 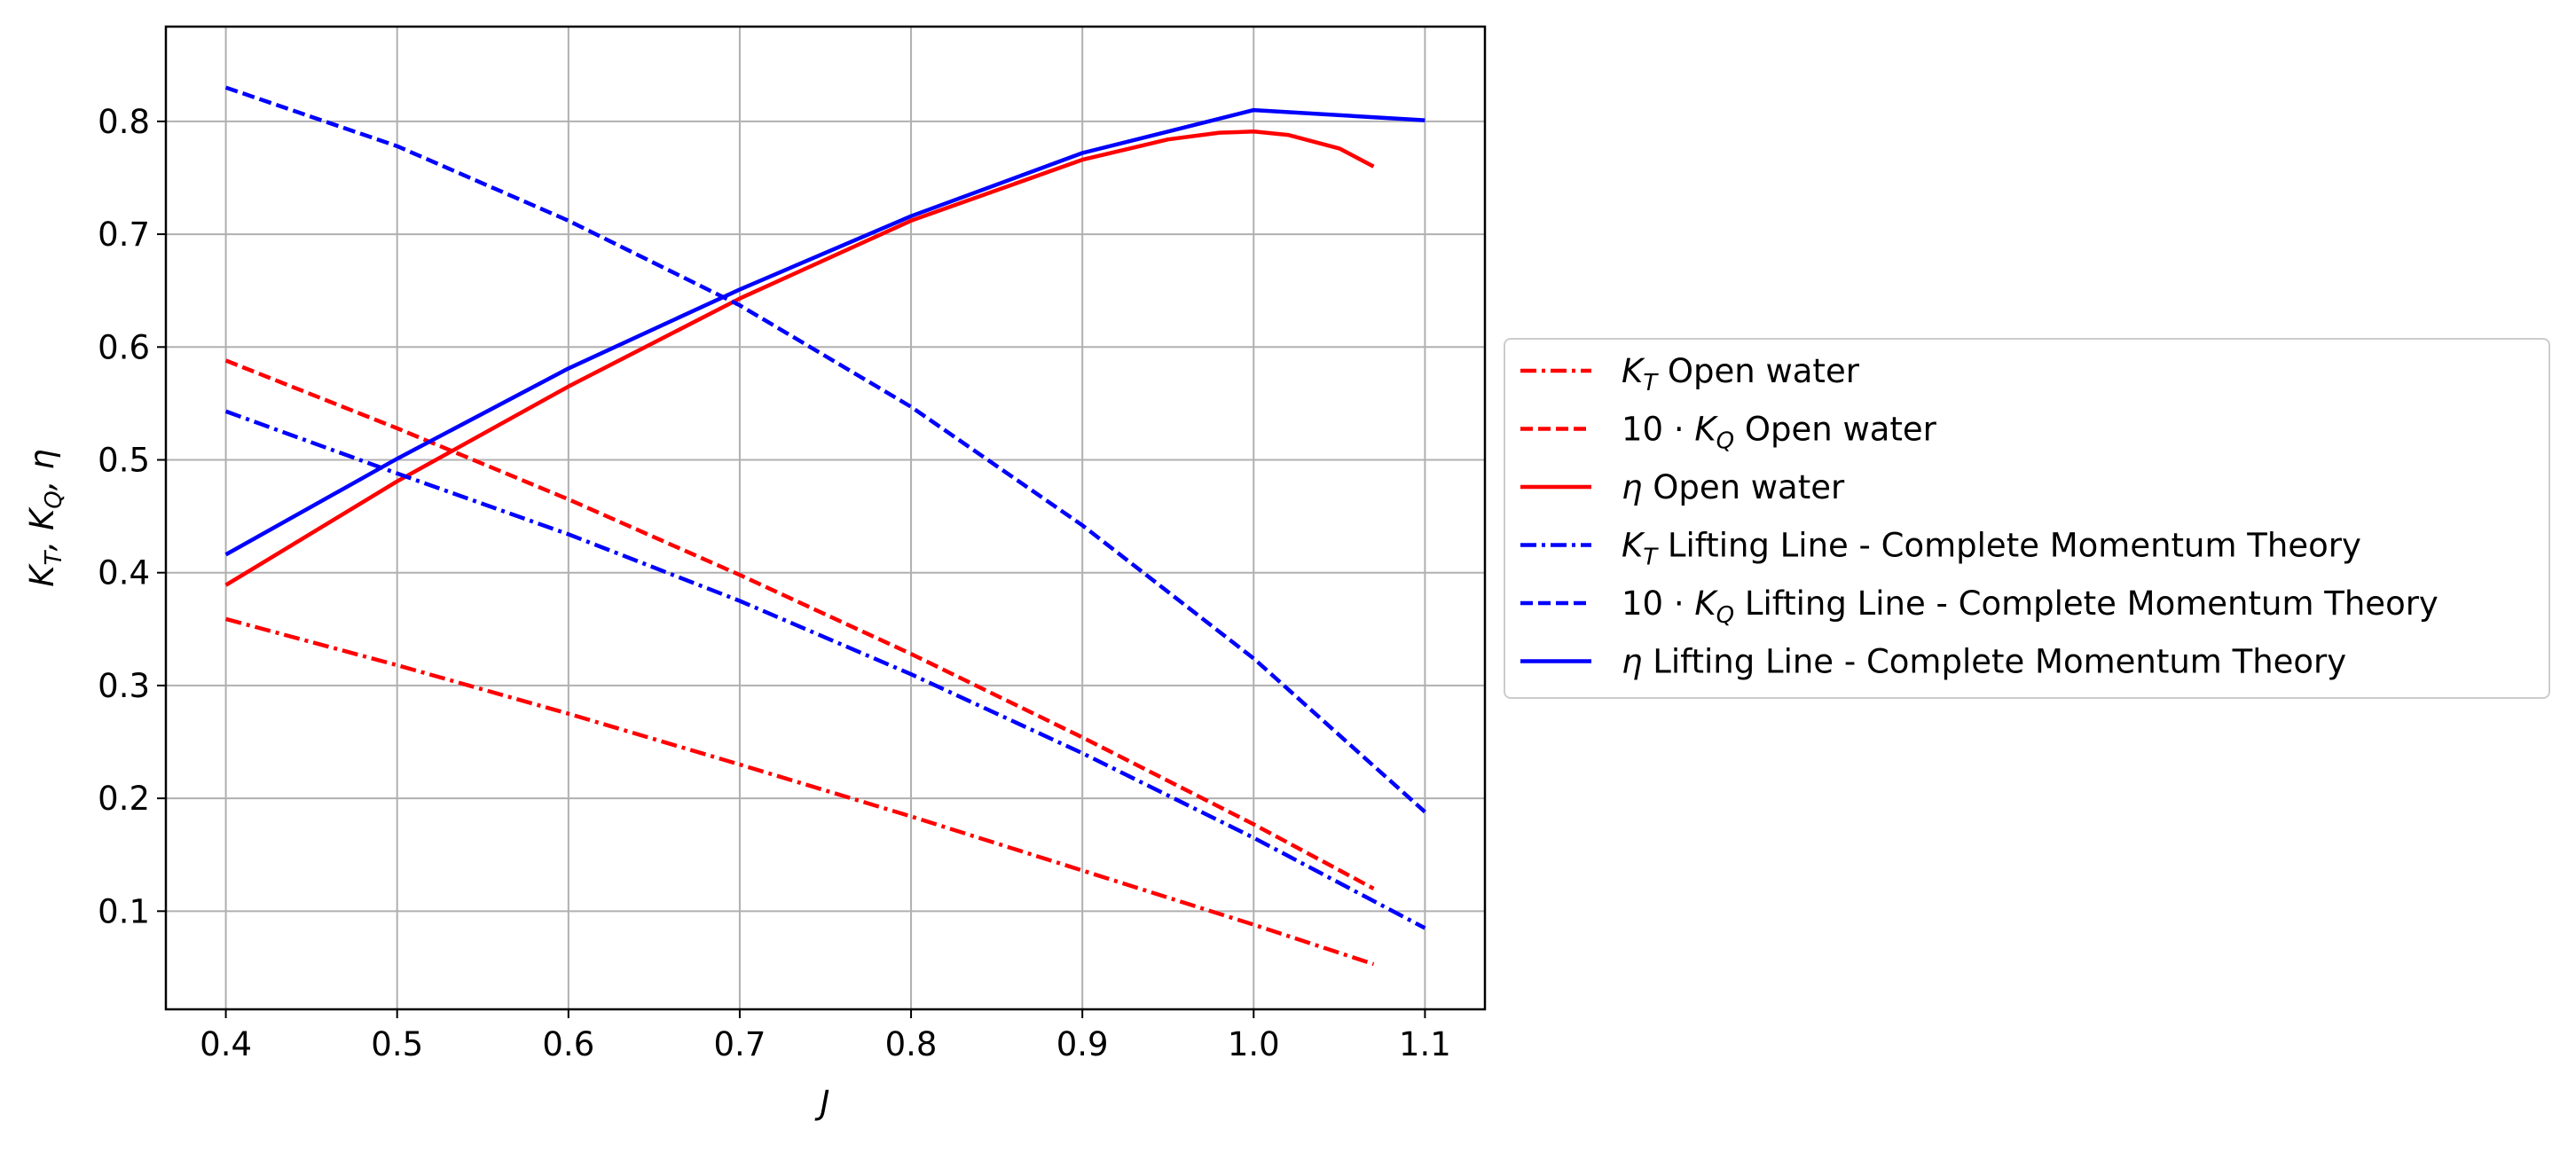 What do you see at coordinates (911, 1044) in the screenshot?
I see `x-tick-label-4: 0.8` at bounding box center [911, 1044].